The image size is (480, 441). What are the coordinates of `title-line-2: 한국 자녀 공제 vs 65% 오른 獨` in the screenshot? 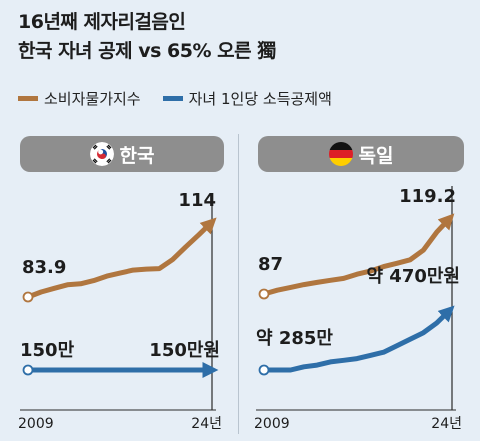 It's located at (147, 51).